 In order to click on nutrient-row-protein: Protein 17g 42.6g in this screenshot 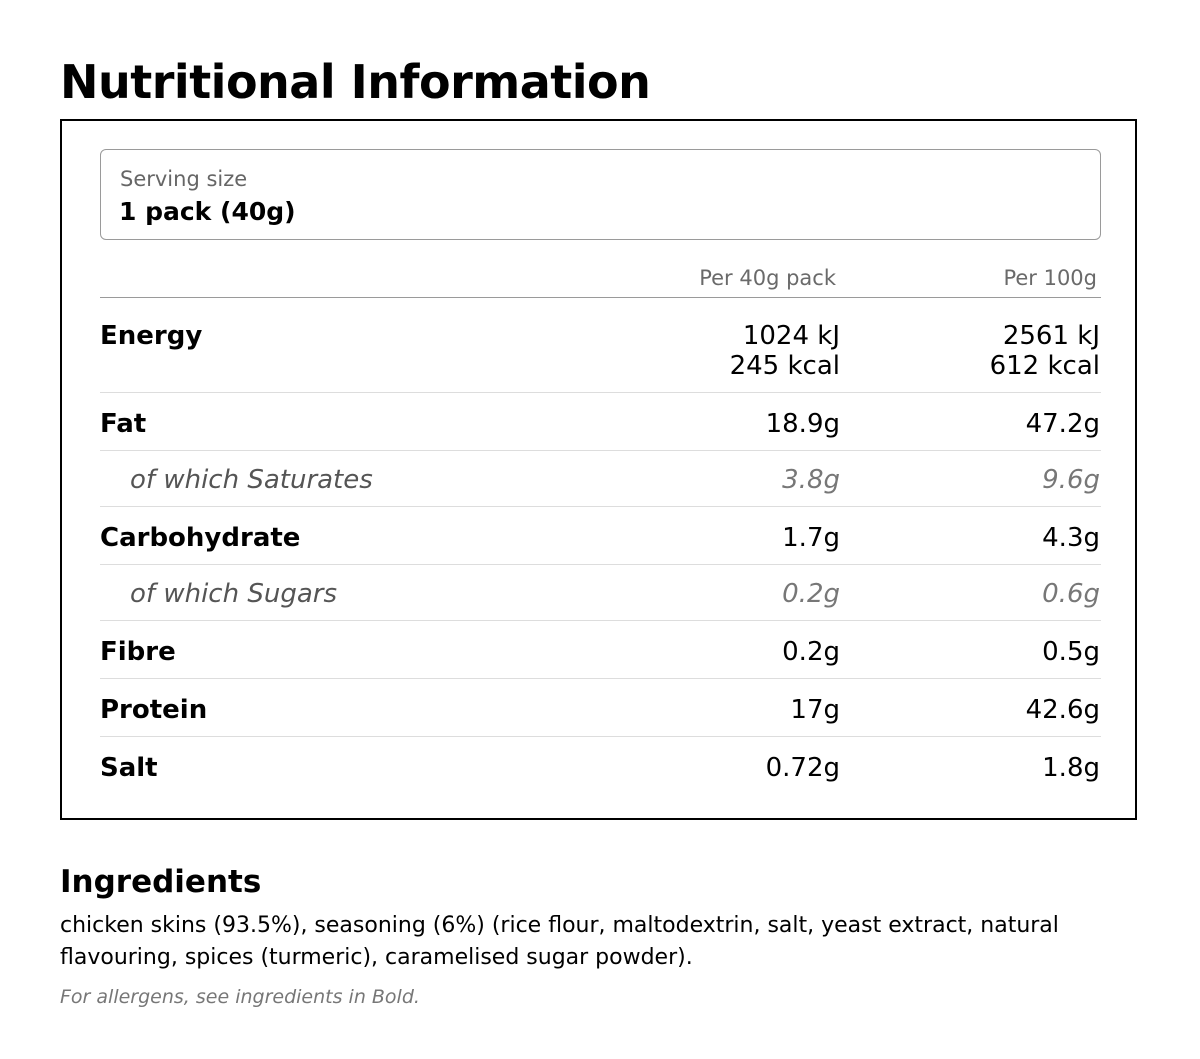, I will do `click(600, 716)`.